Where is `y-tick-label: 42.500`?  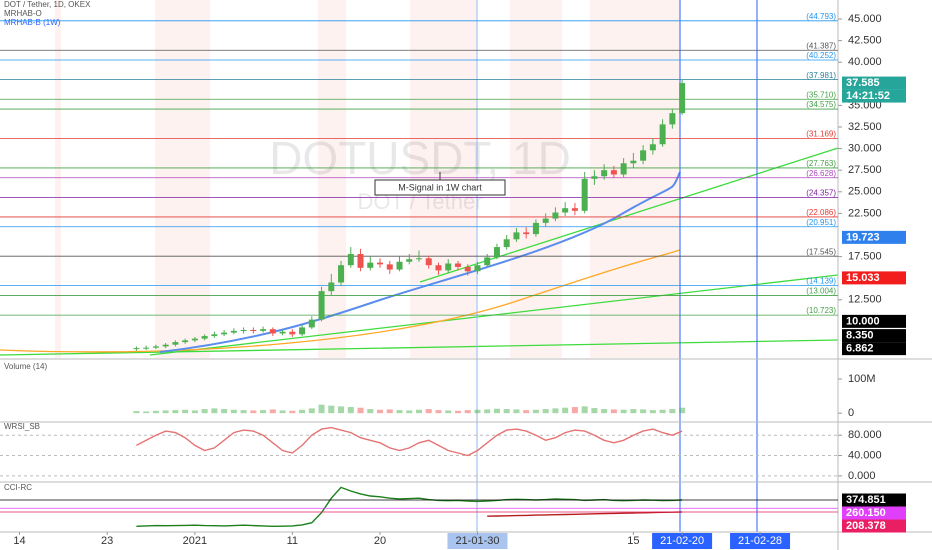
y-tick-label: 42.500 is located at coordinates (865, 41).